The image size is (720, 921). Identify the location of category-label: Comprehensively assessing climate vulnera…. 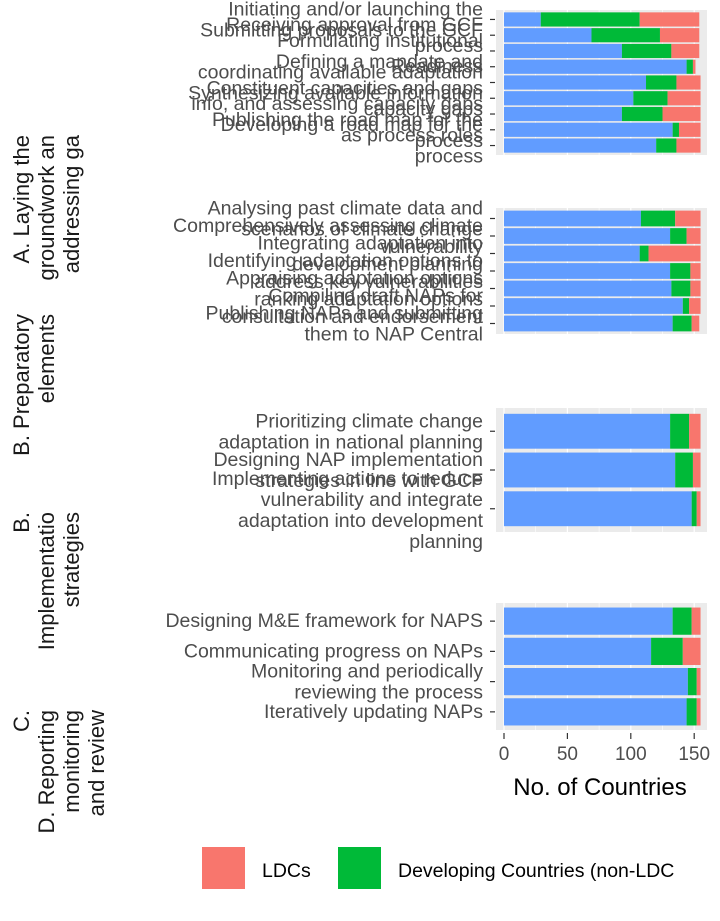
(328, 236).